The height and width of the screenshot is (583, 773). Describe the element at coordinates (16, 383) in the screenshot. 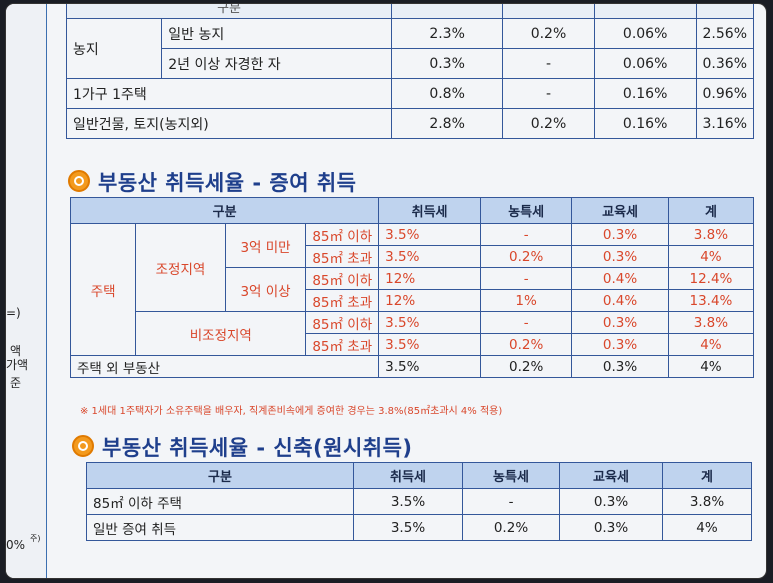

I see `strip-text: 준` at that location.